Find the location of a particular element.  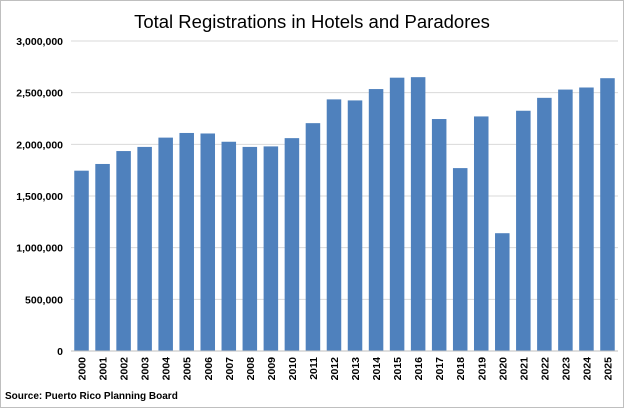

y-tick-label: 1,500,000 is located at coordinates (39, 197).